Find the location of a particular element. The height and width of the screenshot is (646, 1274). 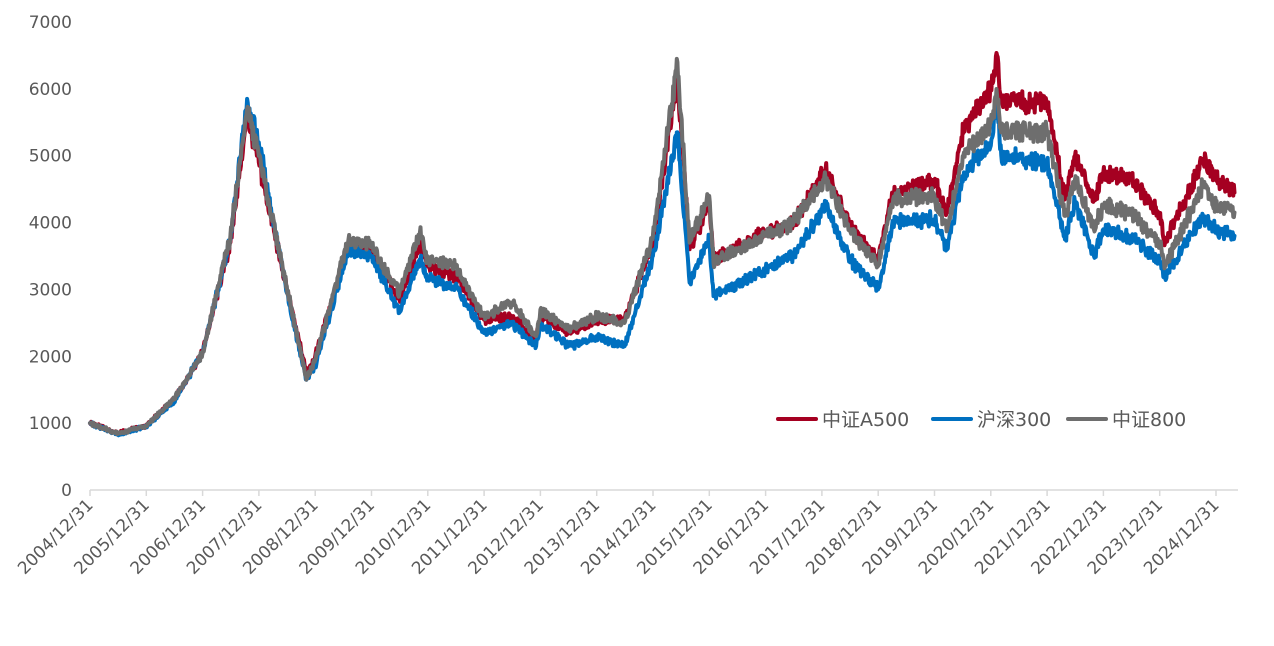

y-tick-label: 2000 is located at coordinates (50, 357).